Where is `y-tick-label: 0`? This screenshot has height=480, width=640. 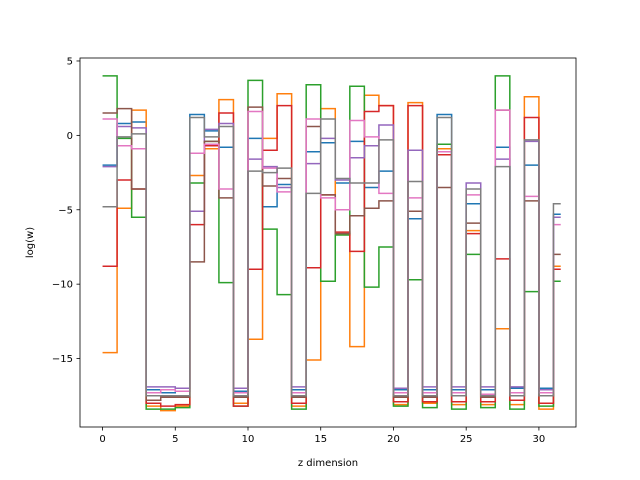 y-tick-label: 0 is located at coordinates (70, 136).